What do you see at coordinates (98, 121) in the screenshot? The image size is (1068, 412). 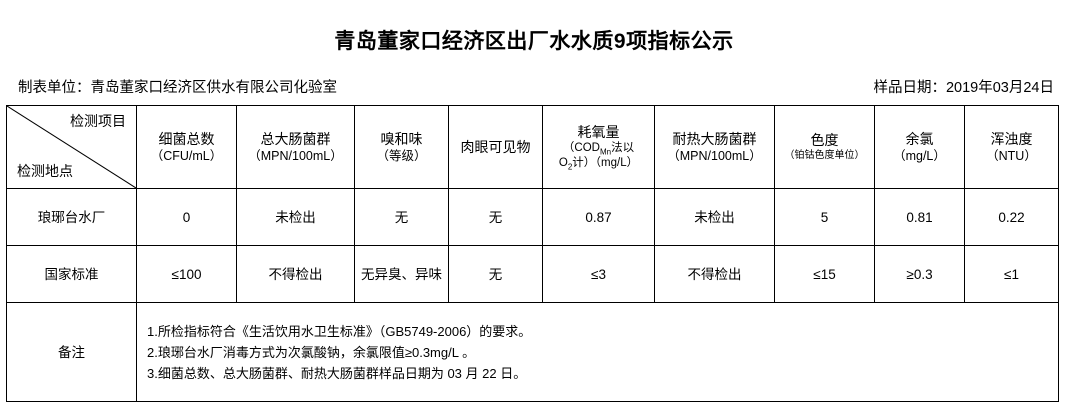 I see `corner-label-item: 检测项目` at bounding box center [98, 121].